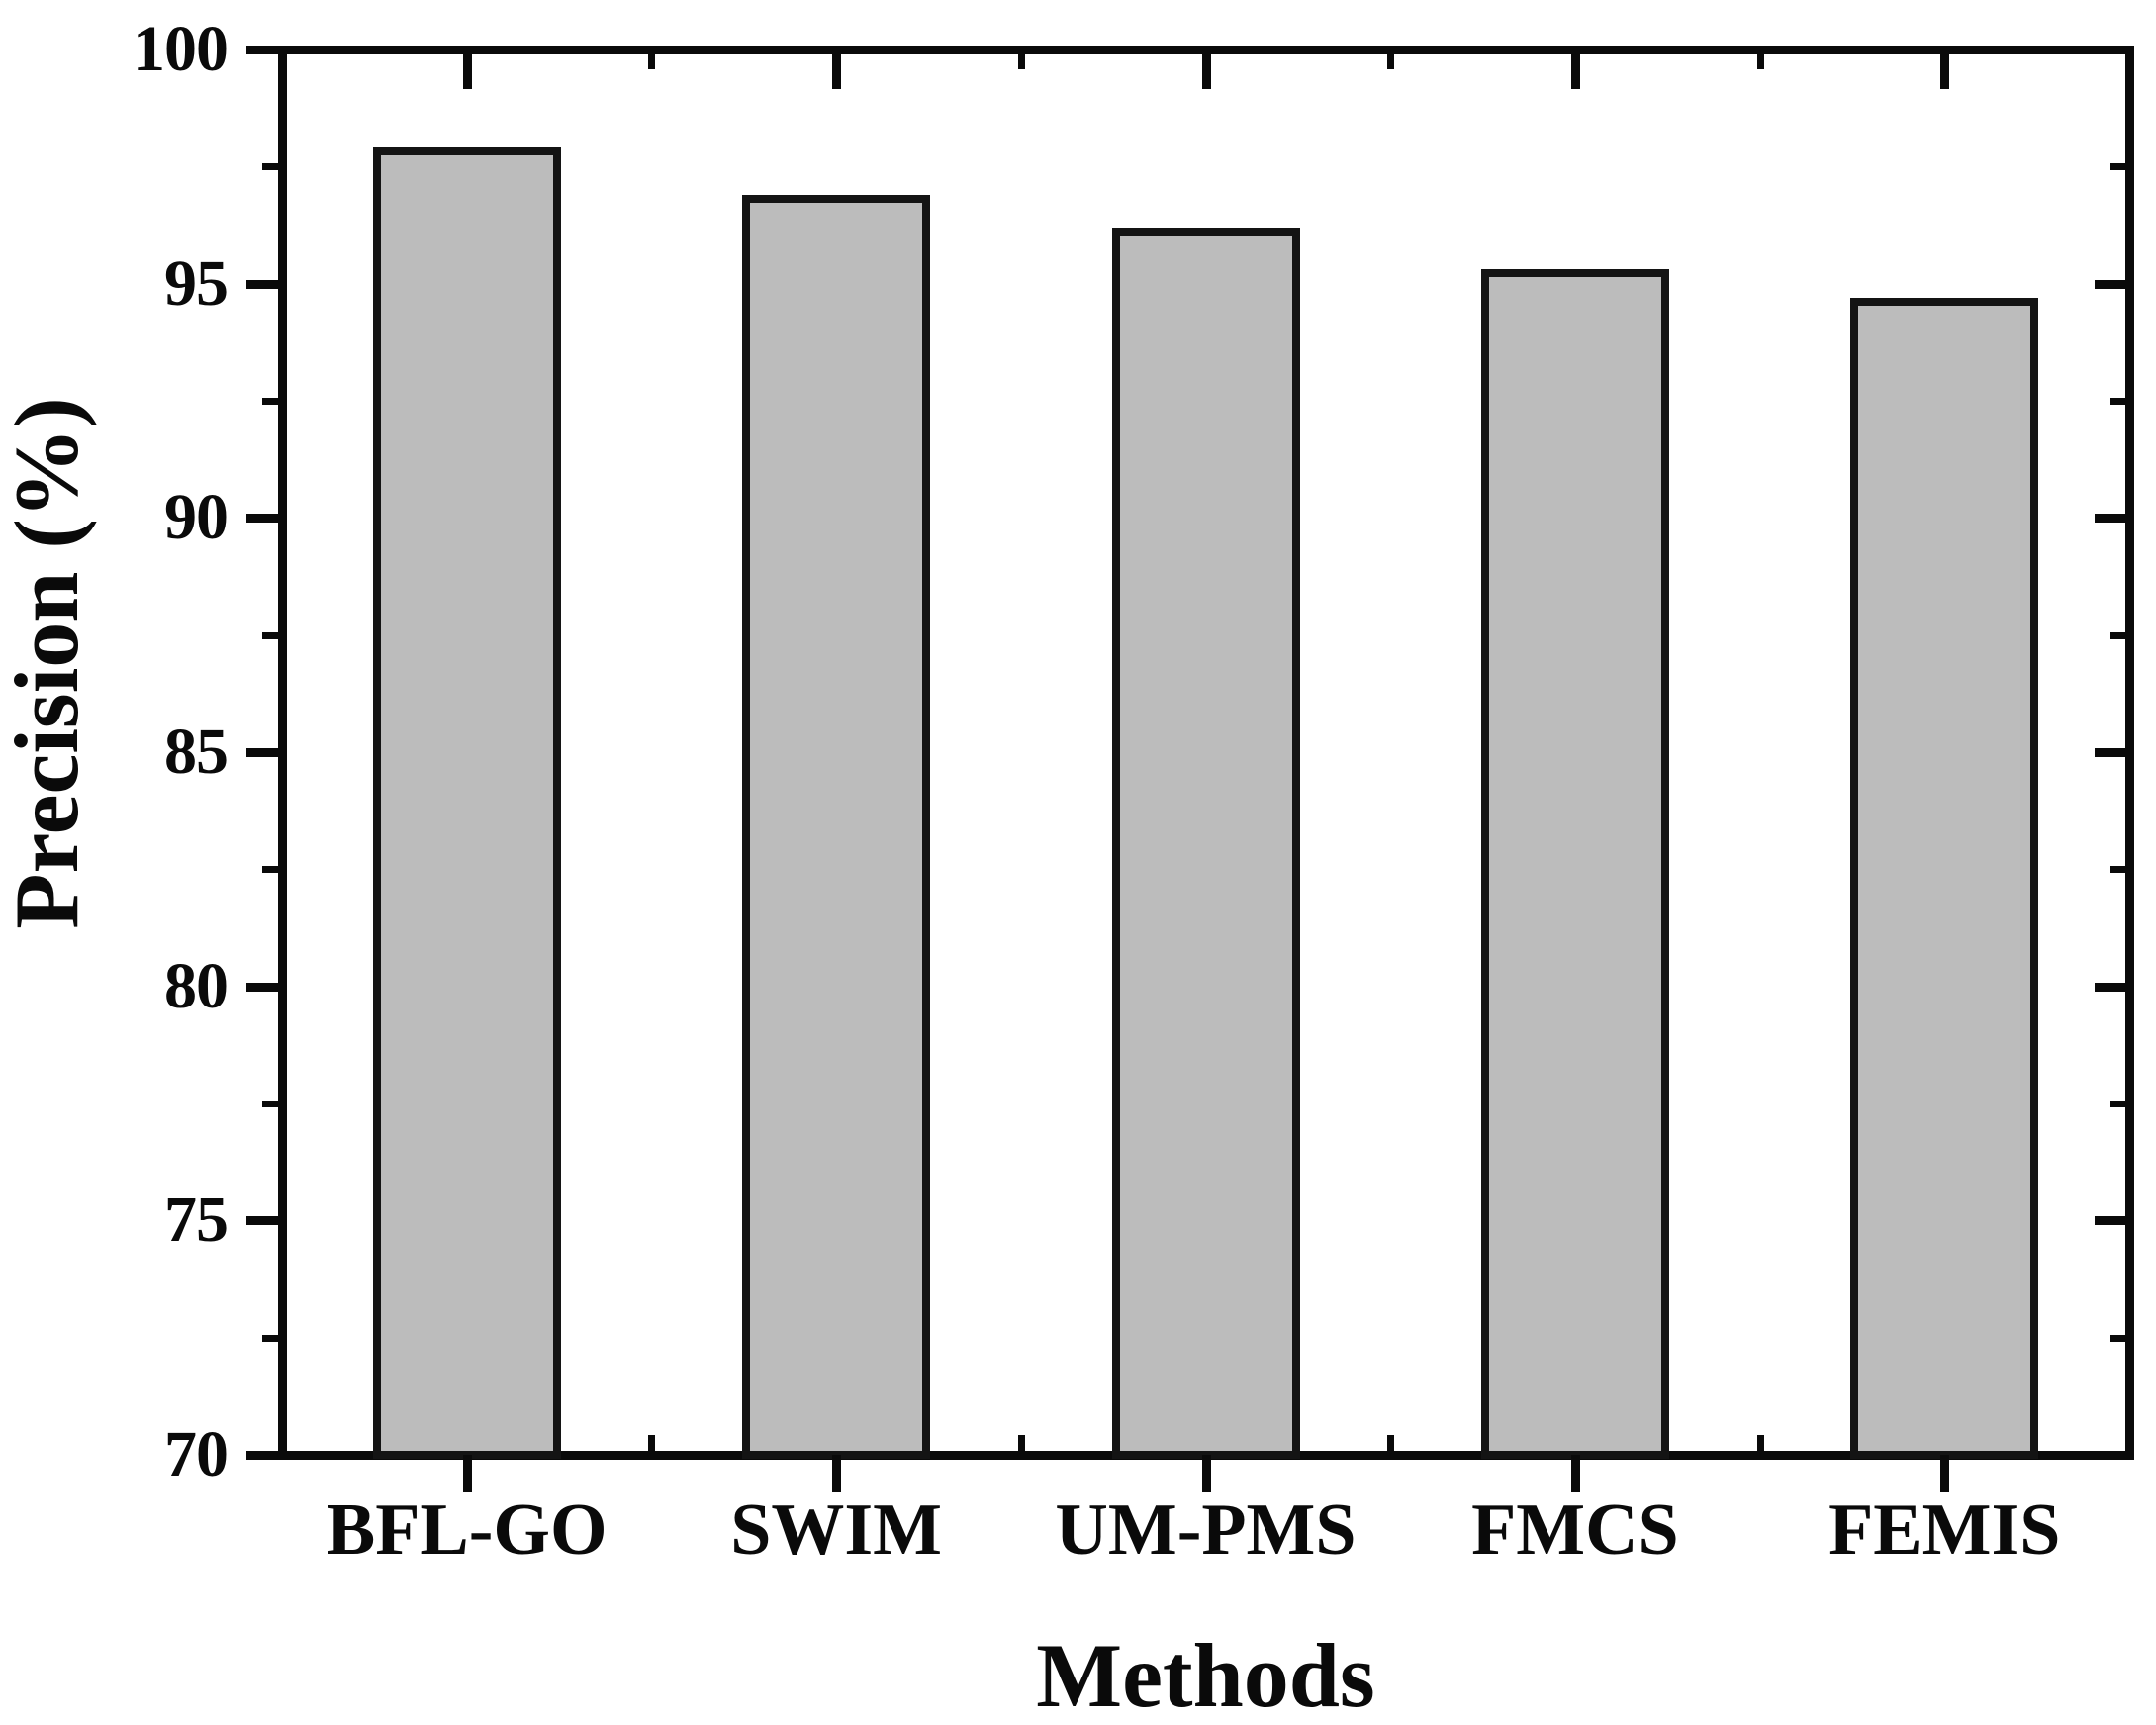  Describe the element at coordinates (196, 283) in the screenshot. I see `y-tick-label: 95` at that location.